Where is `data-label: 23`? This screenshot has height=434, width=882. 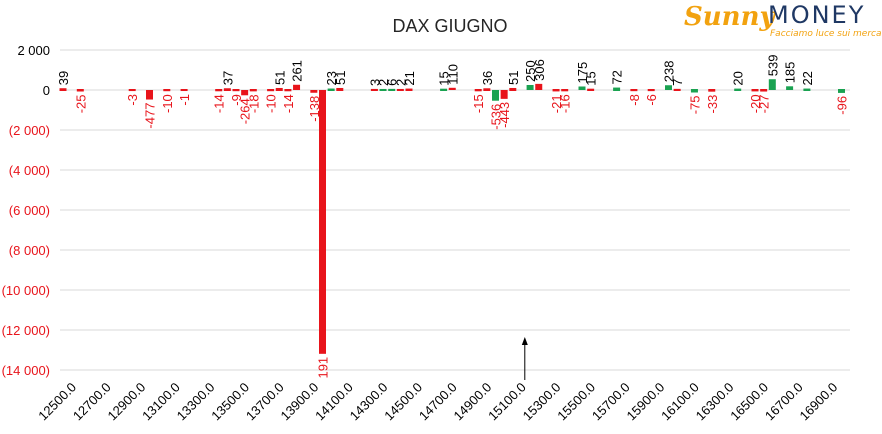
data-label: 23 is located at coordinates (331, 78).